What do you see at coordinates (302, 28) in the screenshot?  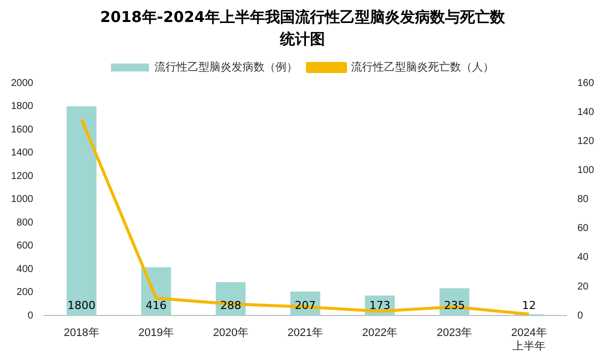 I see `chart-title: 2018年-2024年上半年我国流行性乙型脑炎发病数与死亡数统计图` at bounding box center [302, 28].